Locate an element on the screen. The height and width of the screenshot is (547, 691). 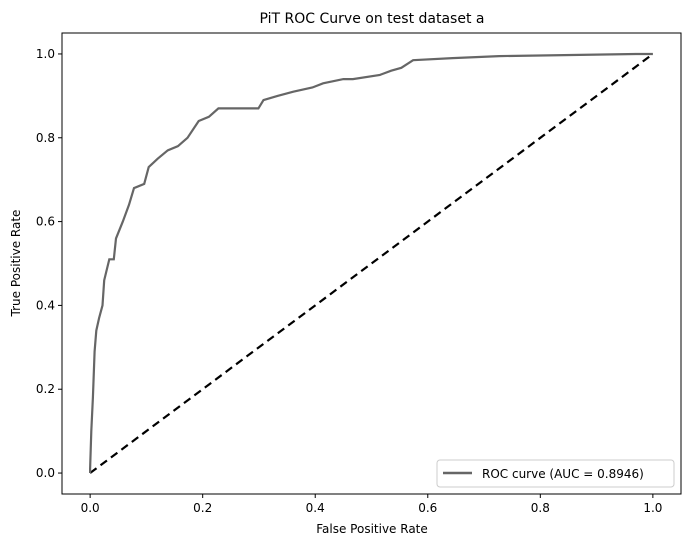
y-tick-label: 0.8 is located at coordinates (45, 138).